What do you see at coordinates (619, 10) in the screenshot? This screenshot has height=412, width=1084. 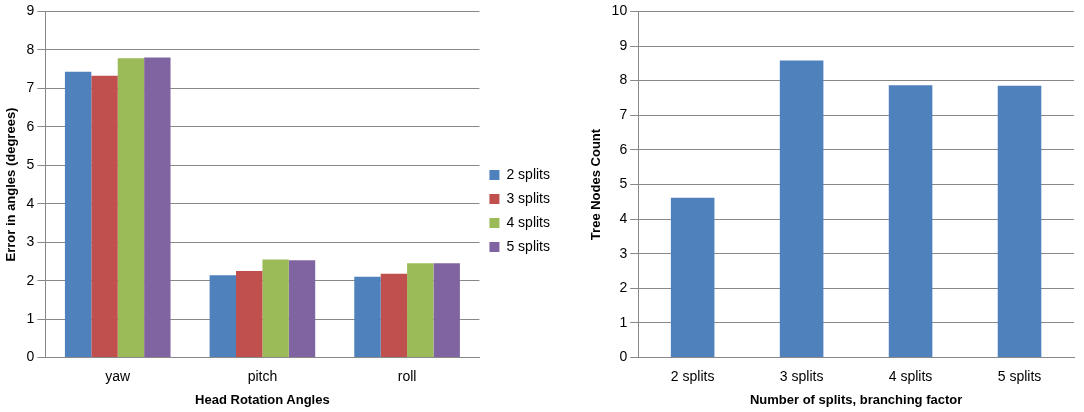 I see `y-tick-label: 10` at bounding box center [619, 10].